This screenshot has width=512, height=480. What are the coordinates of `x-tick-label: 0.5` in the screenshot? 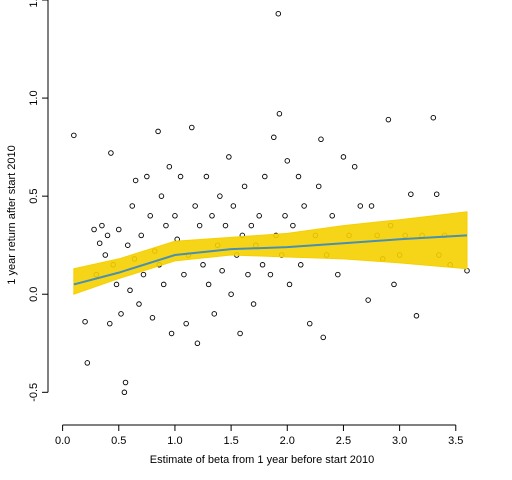 It's located at (118, 441).